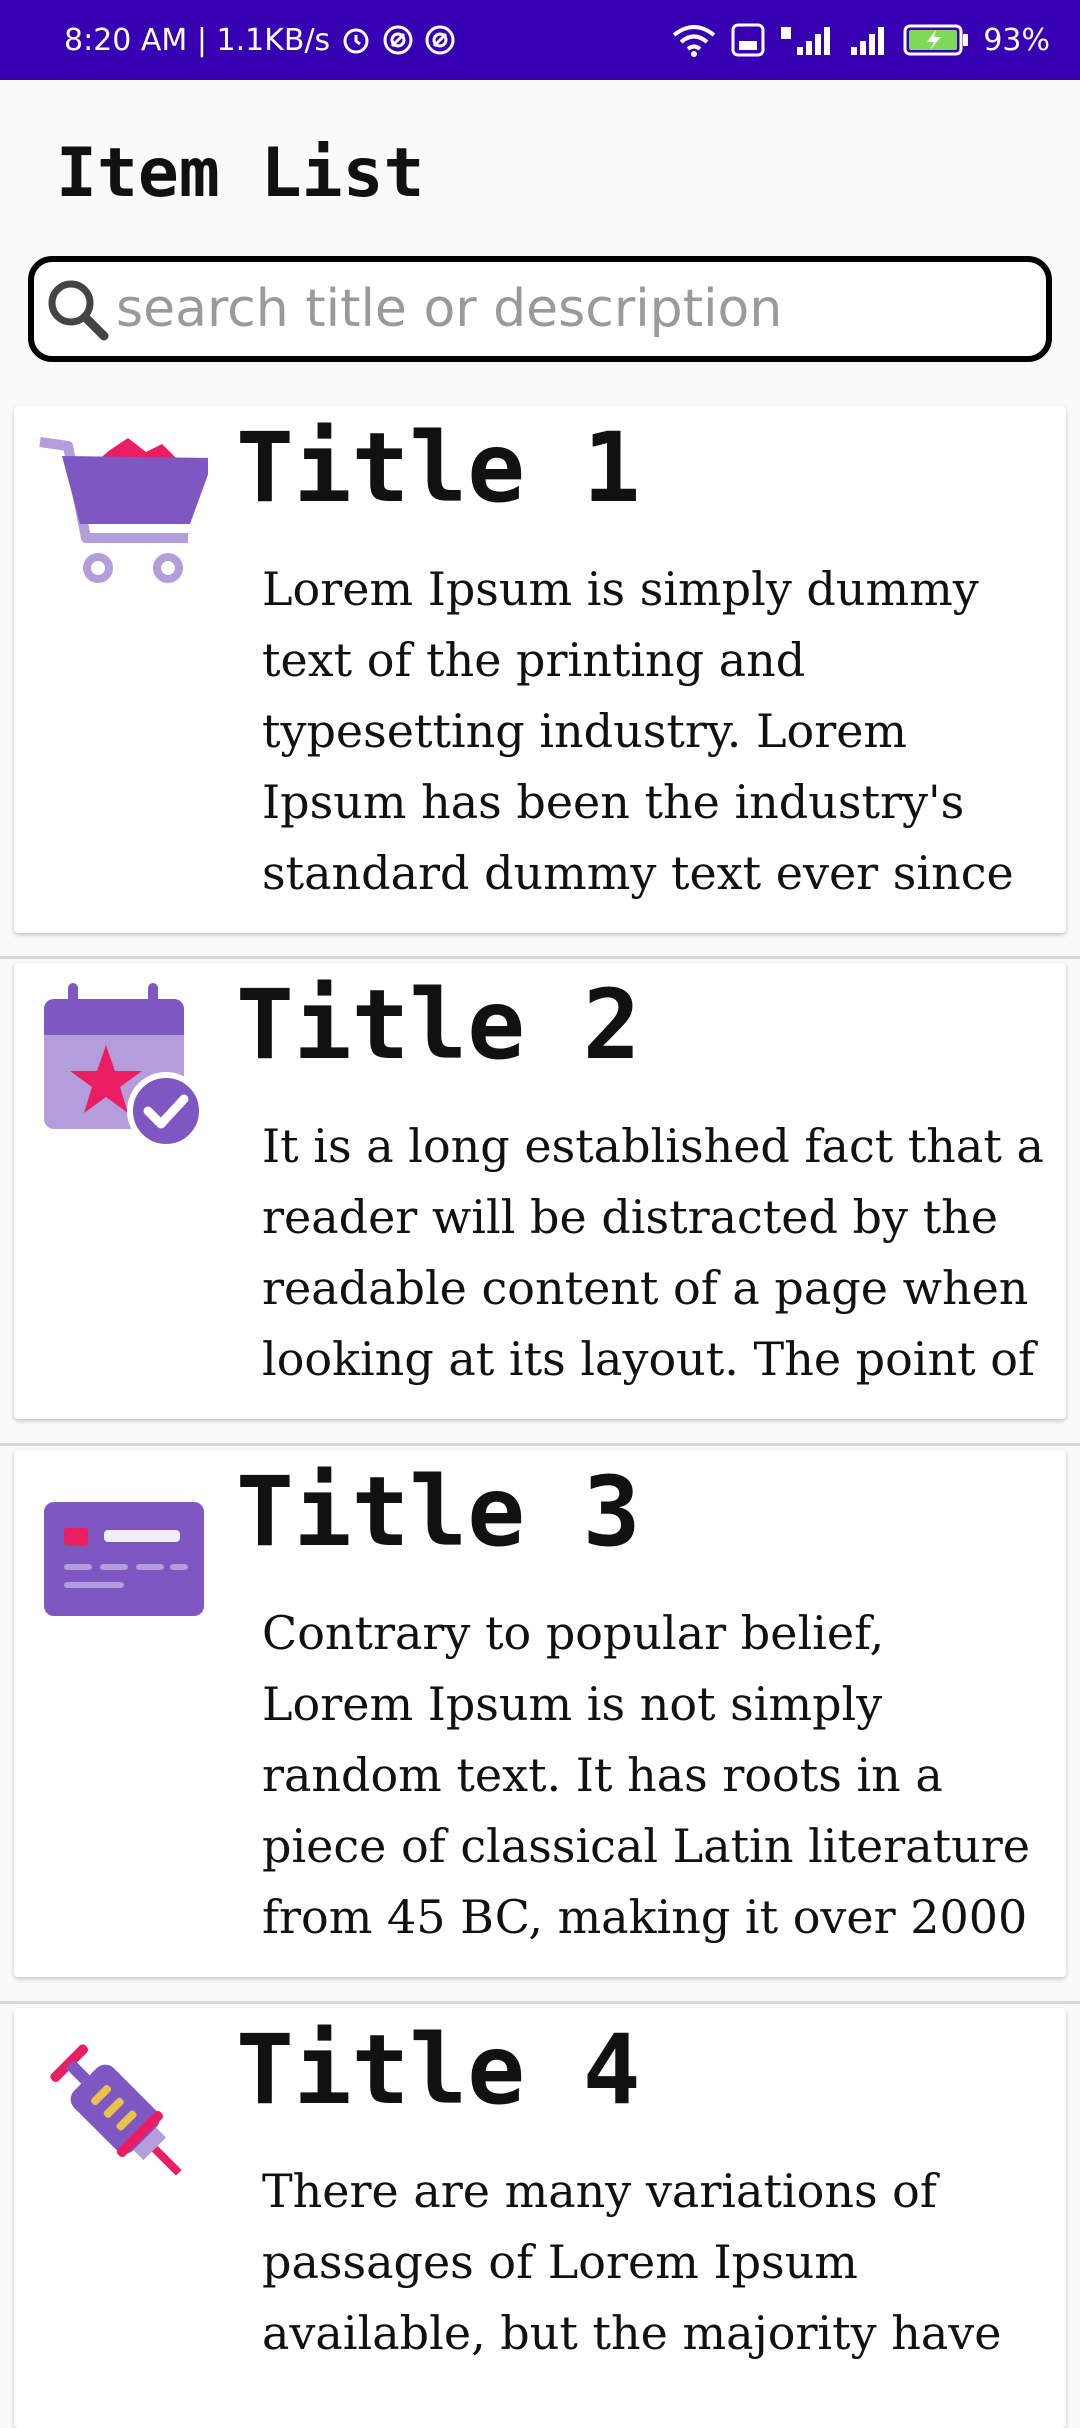  I want to click on item-title: Title 4, so click(438, 2070).